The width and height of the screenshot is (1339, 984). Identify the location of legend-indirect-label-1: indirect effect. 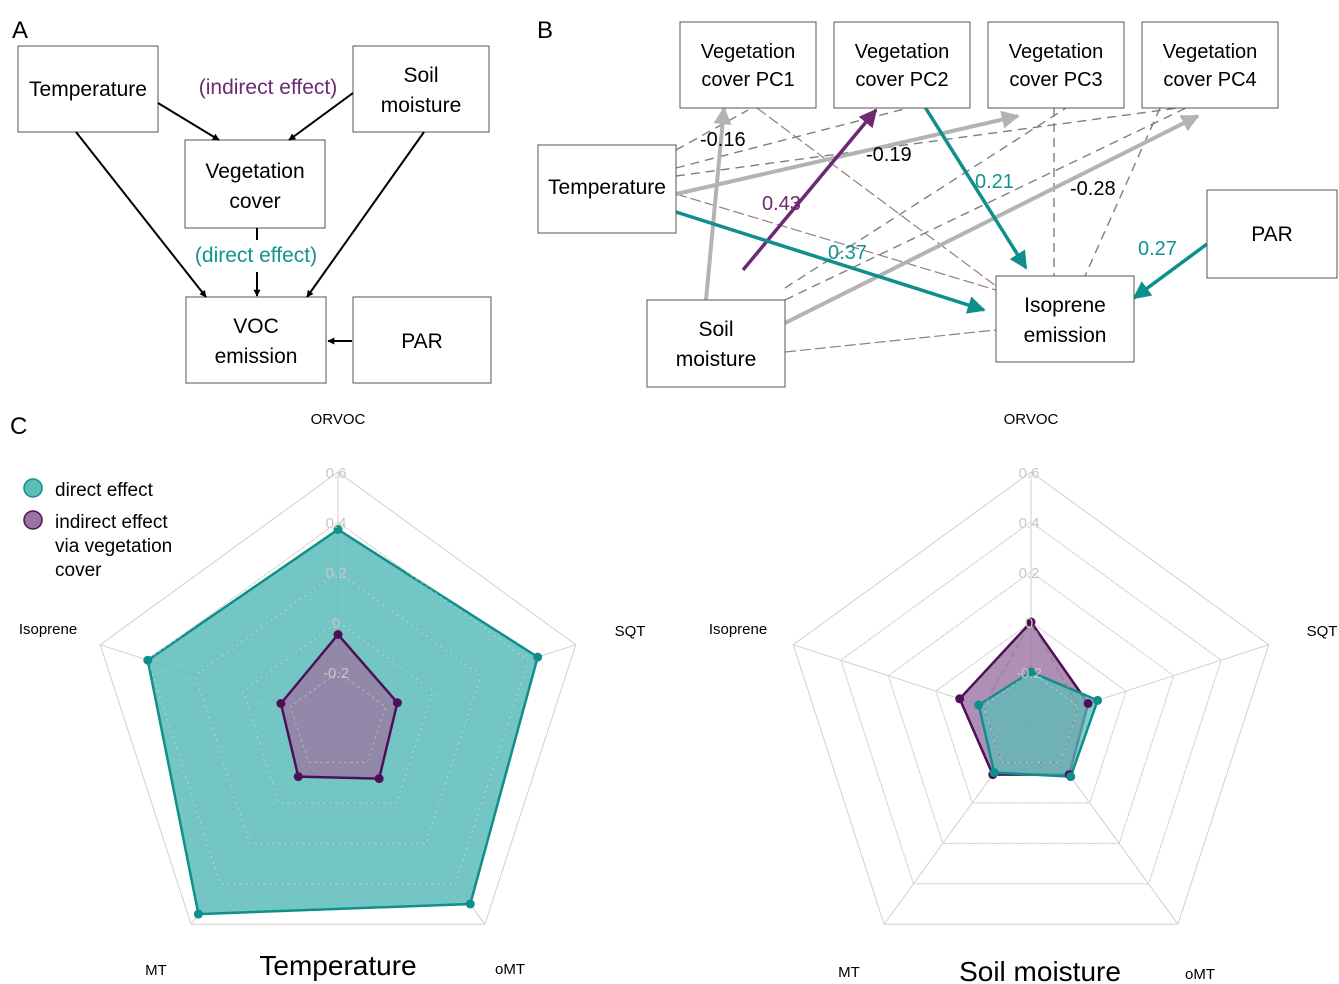
(111, 522).